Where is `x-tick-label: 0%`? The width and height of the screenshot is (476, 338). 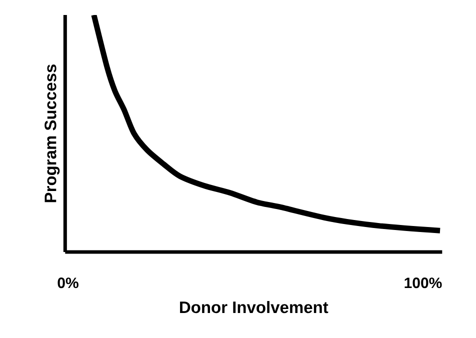
x-tick-label: 0% is located at coordinates (68, 283).